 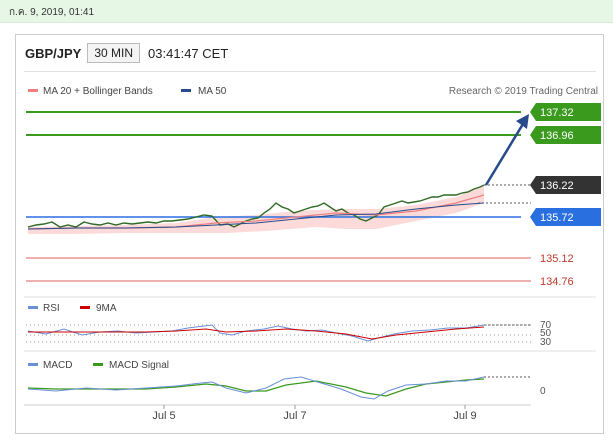 What do you see at coordinates (546, 325) in the screenshot?
I see `rsi-label-70: 70` at bounding box center [546, 325].